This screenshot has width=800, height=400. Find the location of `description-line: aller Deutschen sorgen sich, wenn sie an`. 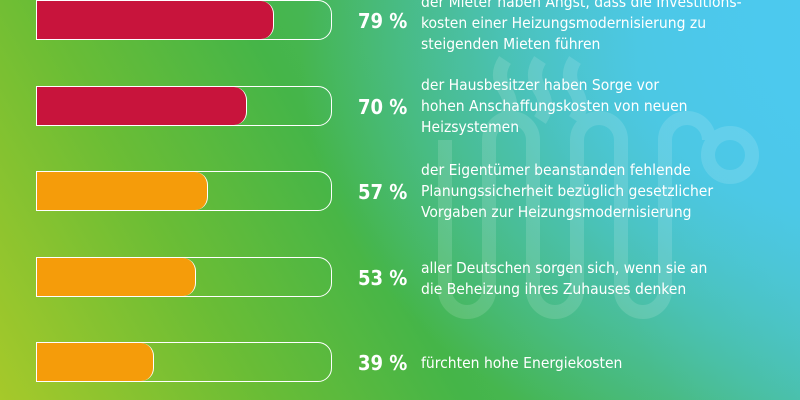

description-line: aller Deutschen sorgen sich, wenn sie an is located at coordinates (564, 268).